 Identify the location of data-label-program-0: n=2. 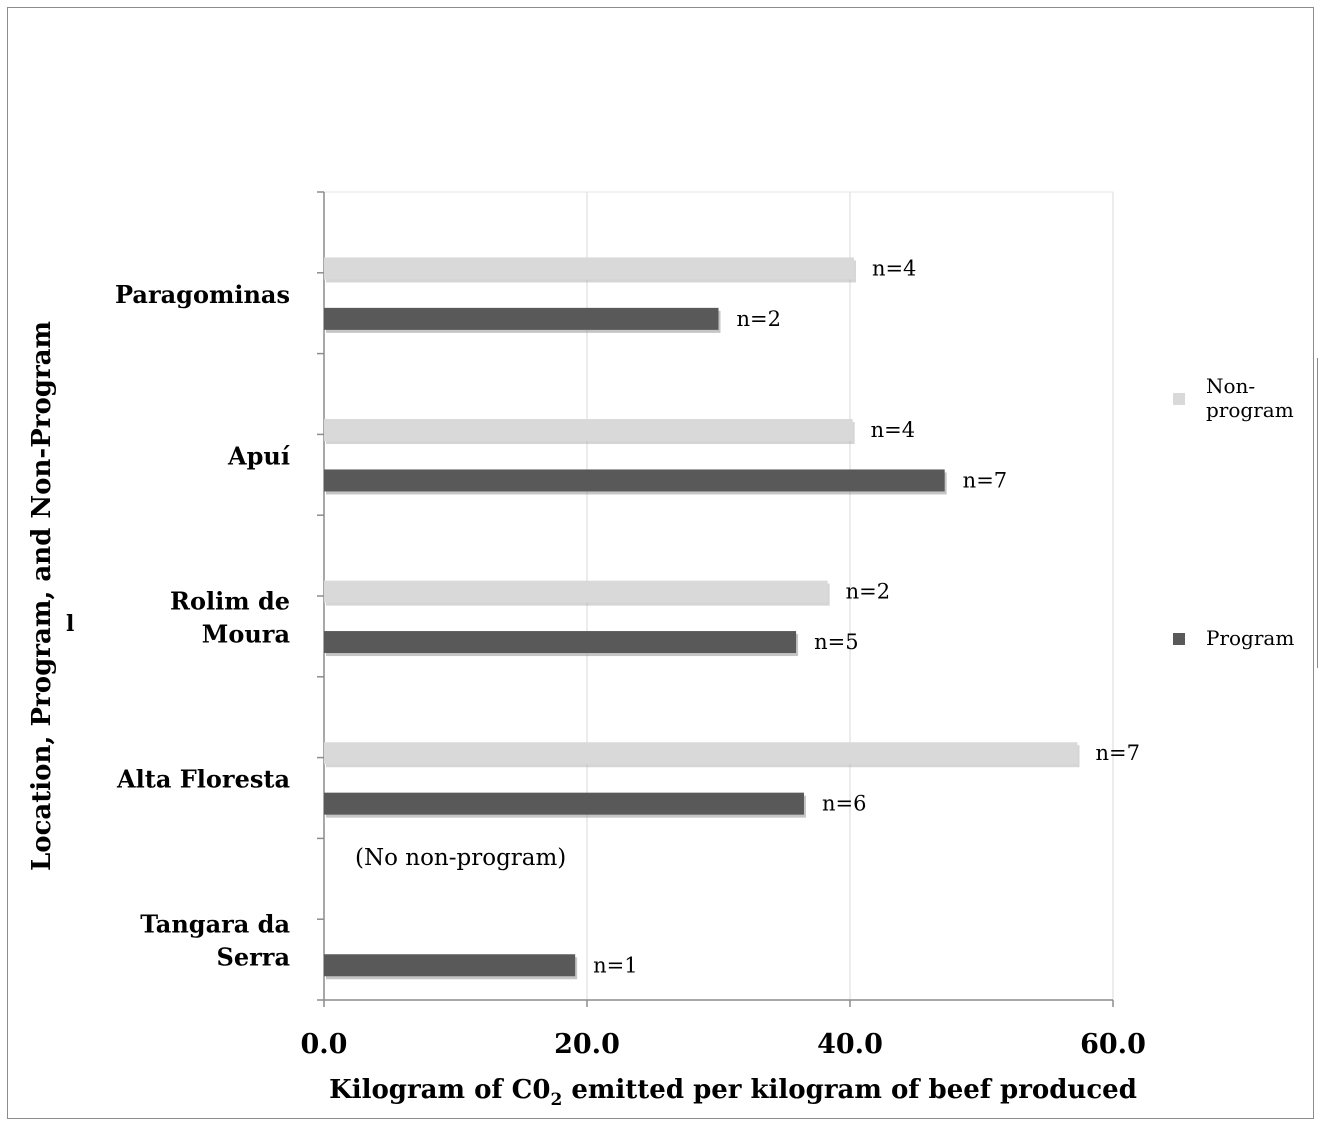
(759, 319).